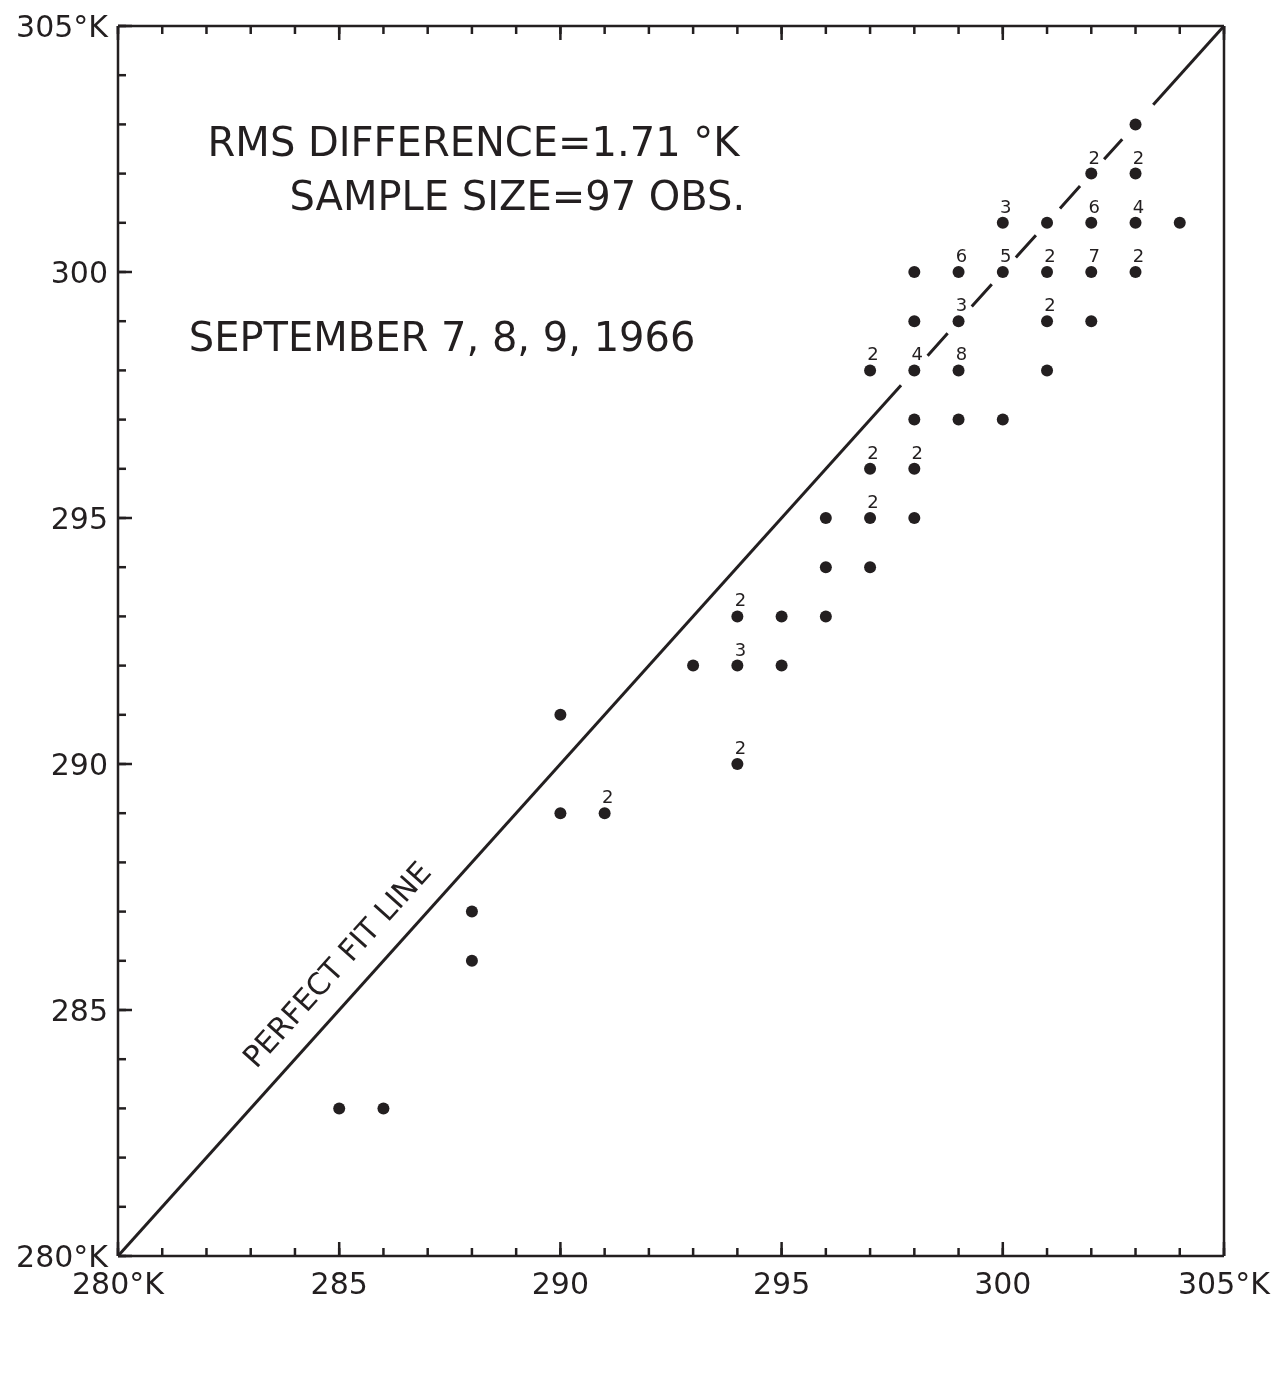 Image resolution: width=1287 pixels, height=1390 pixels. What do you see at coordinates (79, 1010) in the screenshot?
I see `y-tick-label: 285` at bounding box center [79, 1010].